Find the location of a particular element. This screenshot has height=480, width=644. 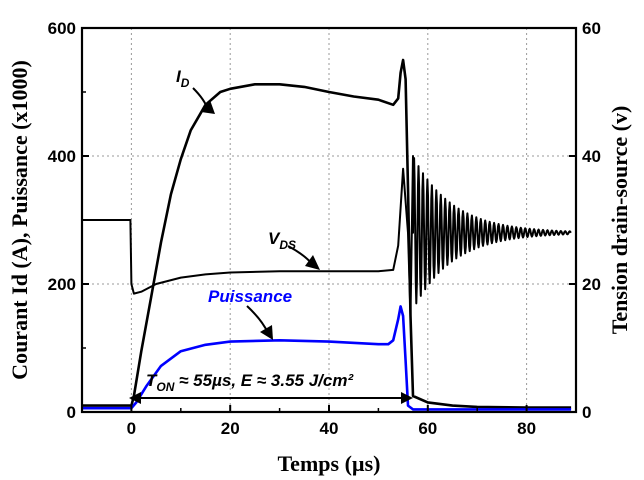

id-label: ID is located at coordinates (183, 78).